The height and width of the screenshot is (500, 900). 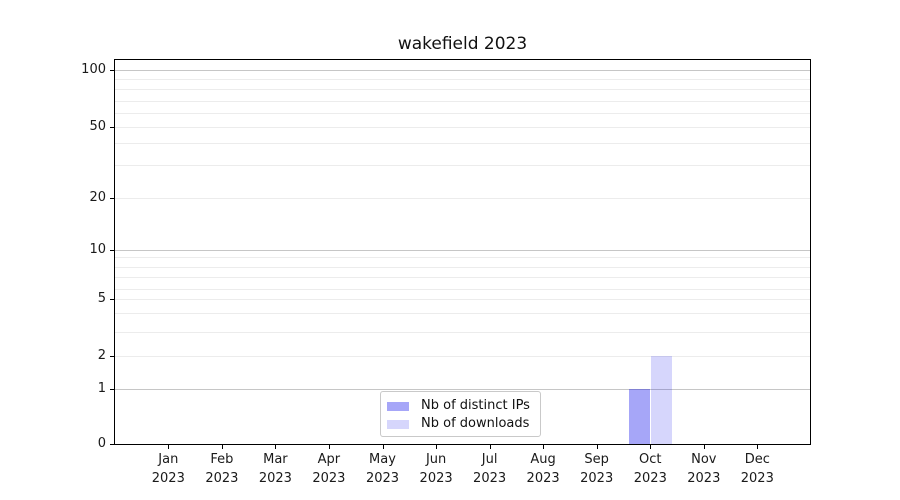 I want to click on x-tick-mark-aug, so click(x=544, y=447).